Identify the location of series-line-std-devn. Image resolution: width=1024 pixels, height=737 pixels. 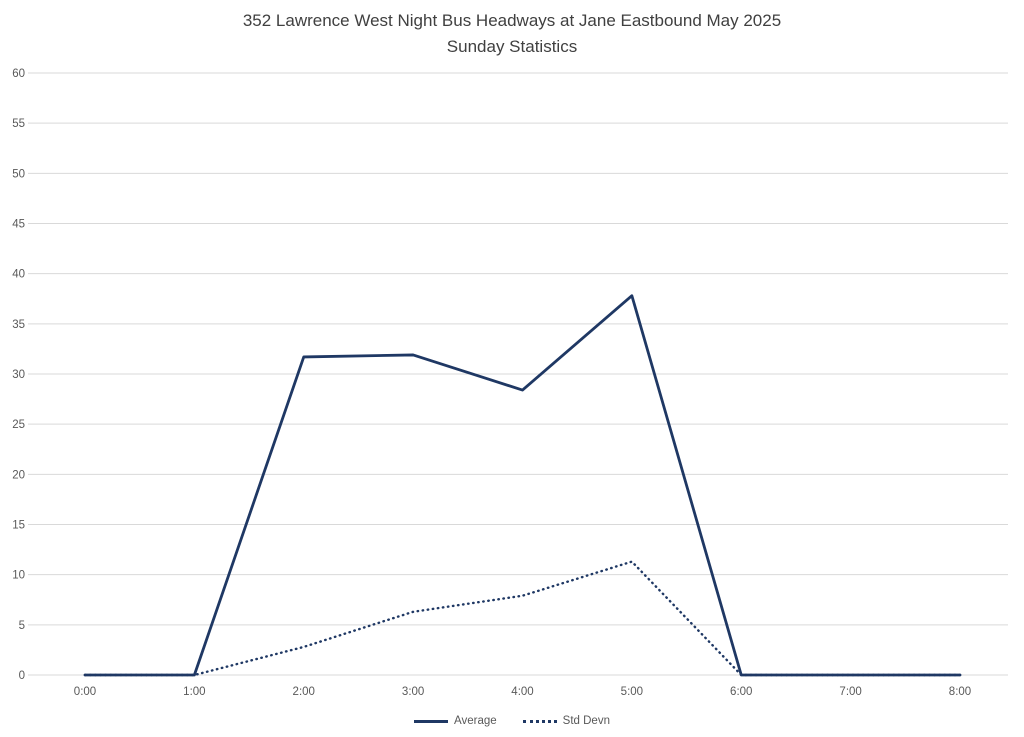
(522, 618).